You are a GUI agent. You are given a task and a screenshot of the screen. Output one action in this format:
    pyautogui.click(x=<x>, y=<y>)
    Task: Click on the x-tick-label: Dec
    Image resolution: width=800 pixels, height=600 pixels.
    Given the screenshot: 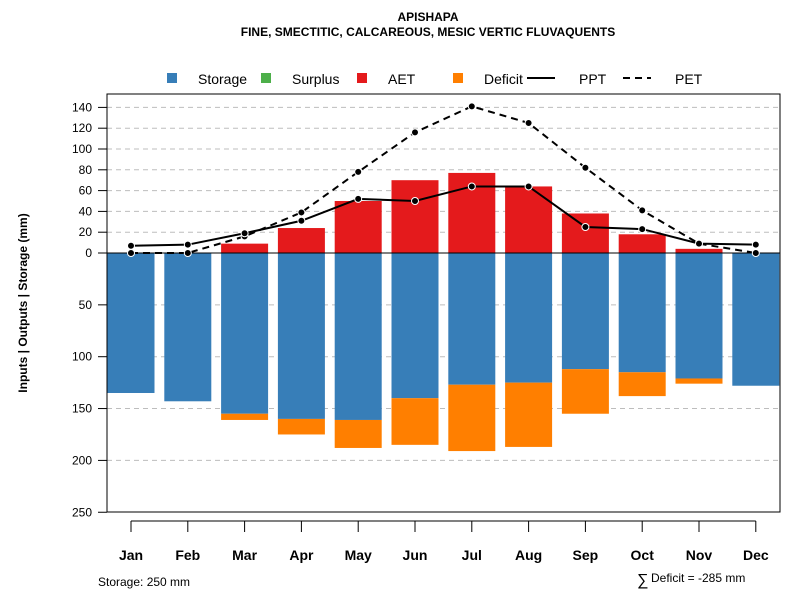 What is the action you would take?
    pyautogui.click(x=756, y=555)
    